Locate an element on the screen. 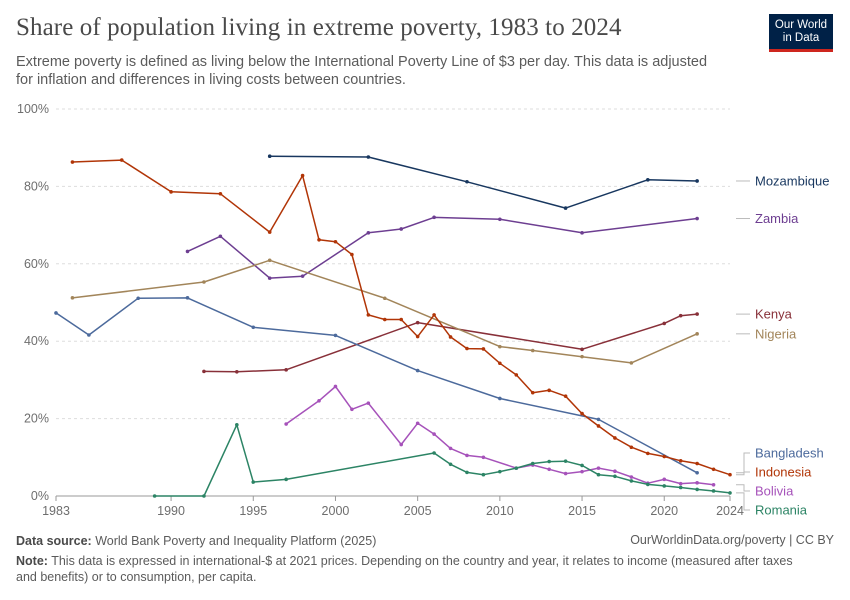  x-tick-label: 2024 is located at coordinates (730, 511).